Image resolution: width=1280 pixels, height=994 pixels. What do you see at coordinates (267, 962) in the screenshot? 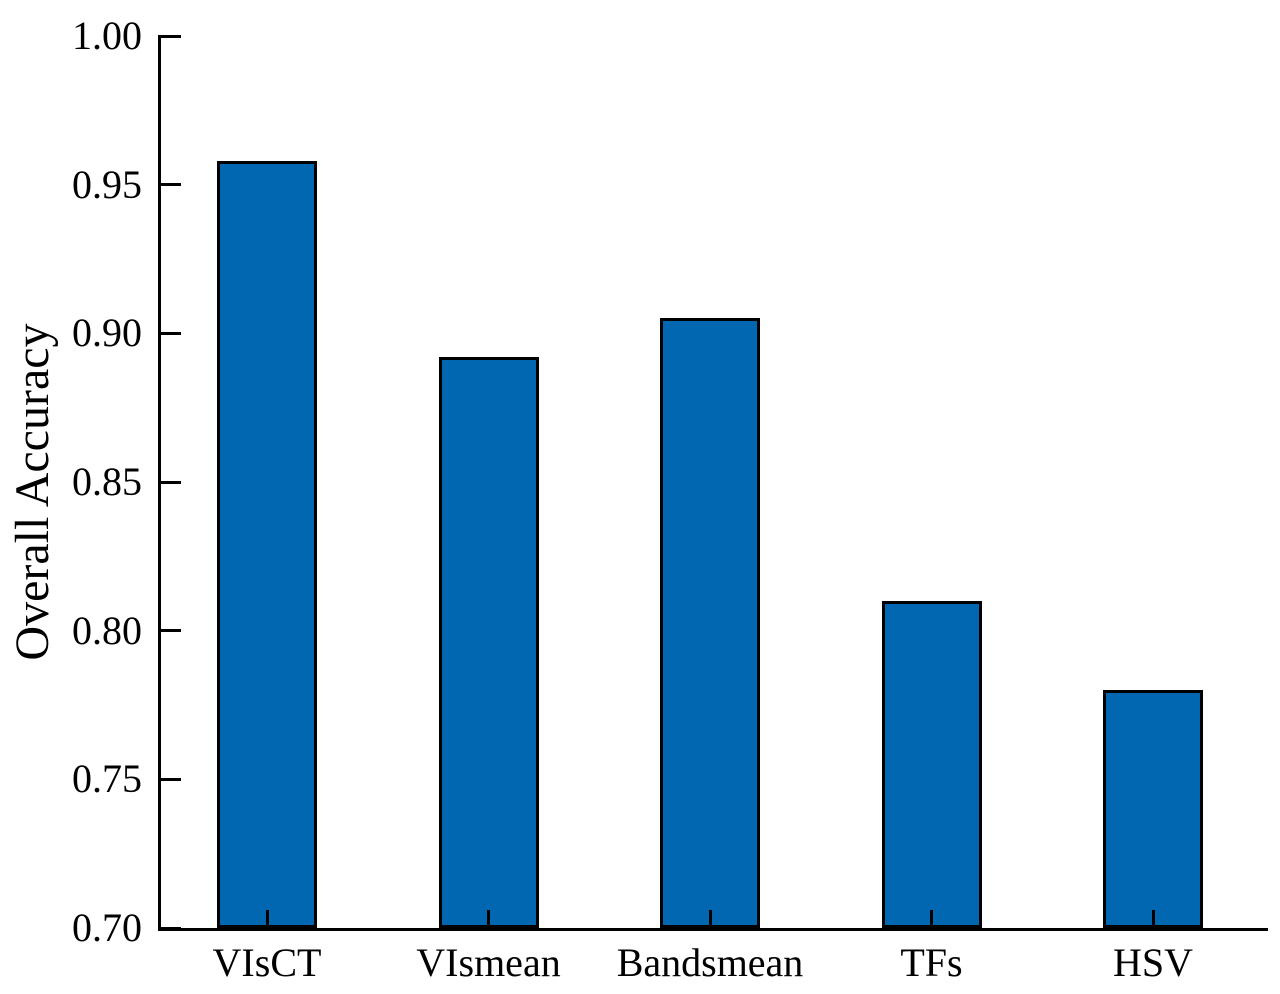
I see `x-tick-label-visct: VIsCT` at bounding box center [267, 962].